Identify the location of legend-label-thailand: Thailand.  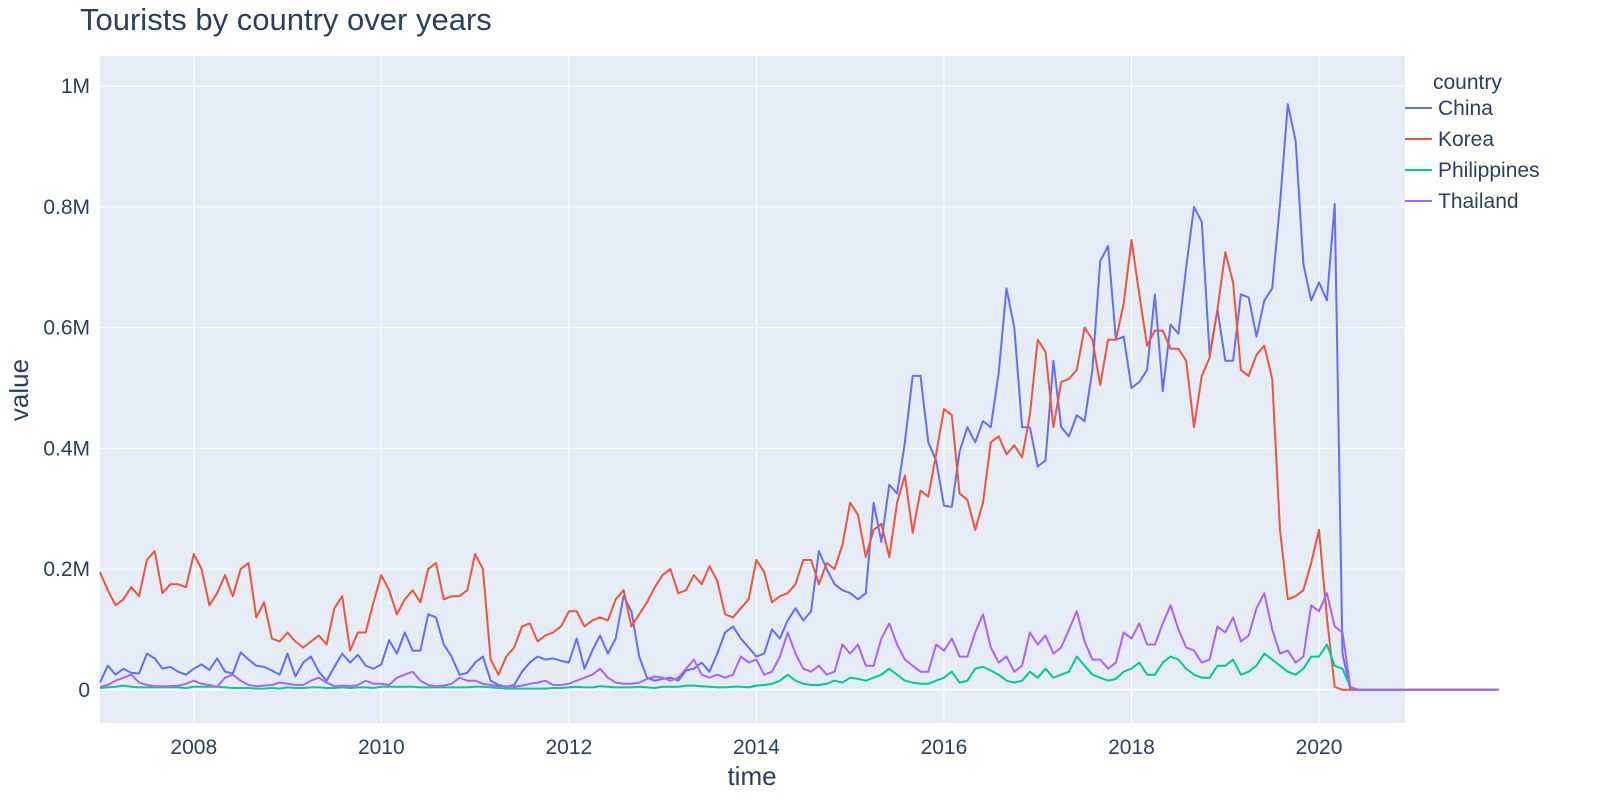
(1478, 201).